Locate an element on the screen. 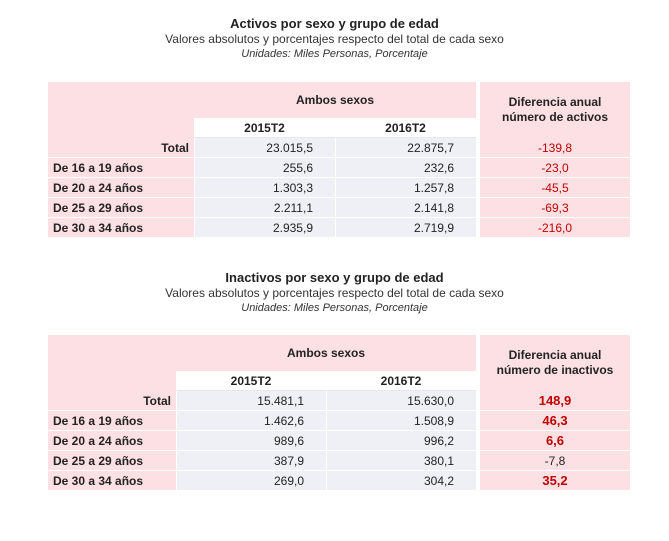 Image resolution: width=669 pixels, height=541 pixels. value-2015: 15.481,1 is located at coordinates (251, 401).